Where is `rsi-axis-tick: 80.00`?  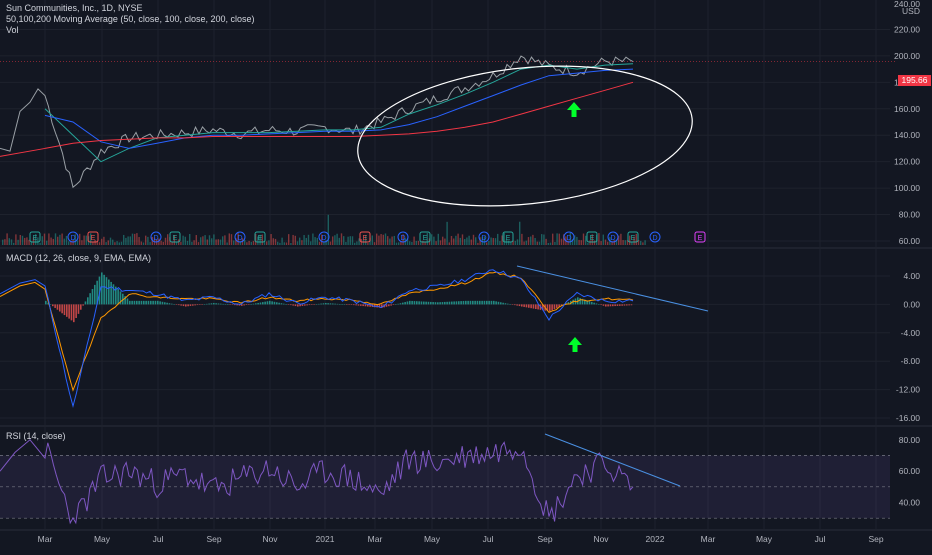
rsi-axis-tick: 80.00 is located at coordinates (910, 440).